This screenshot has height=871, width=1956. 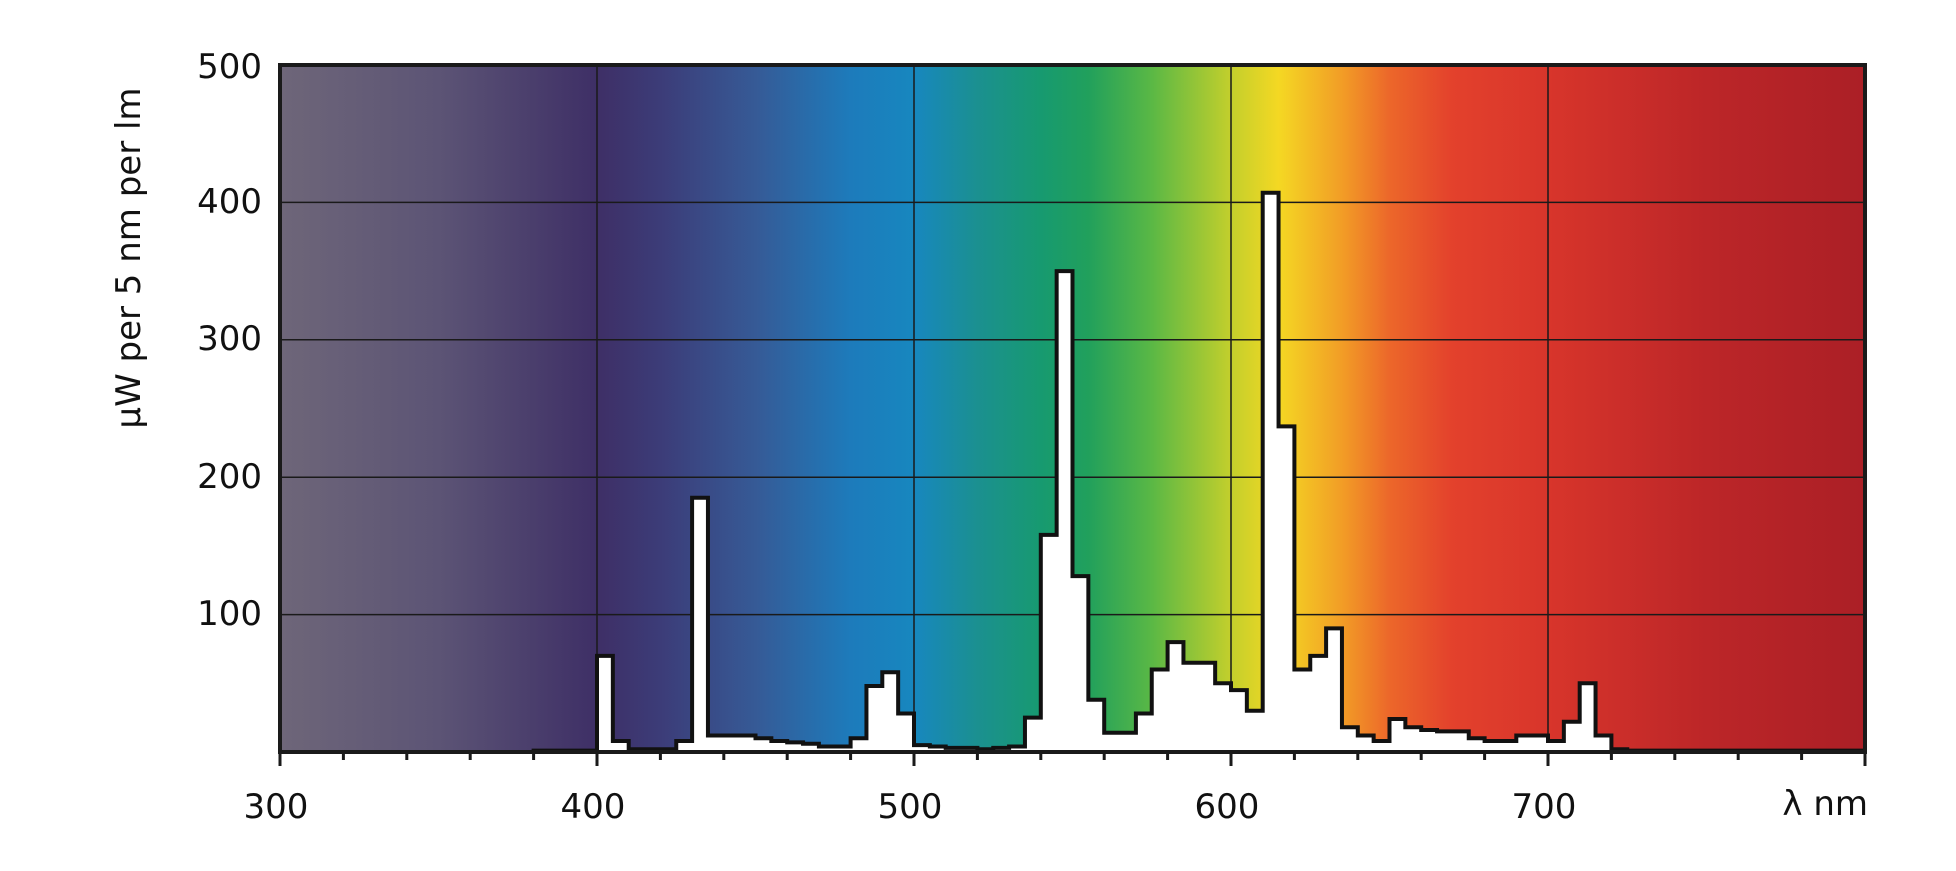 I want to click on y-axis-title: µW per 5 nm per lm, so click(x=129, y=257).